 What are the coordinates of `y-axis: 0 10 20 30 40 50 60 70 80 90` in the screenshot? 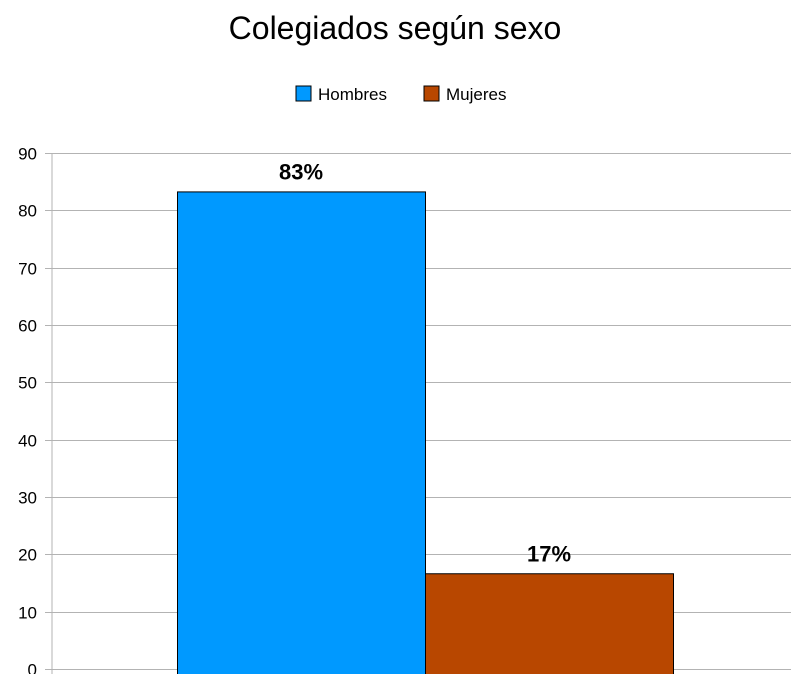 It's located at (35, 409).